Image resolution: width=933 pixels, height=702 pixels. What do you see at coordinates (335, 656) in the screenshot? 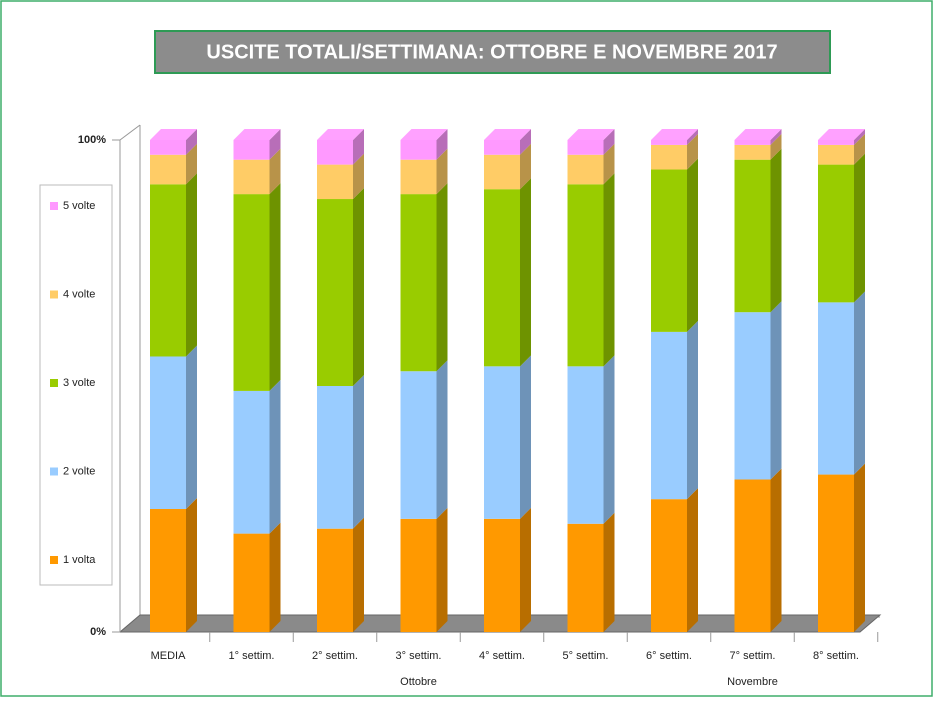
I see `x-tick-label: 2° settim.` at bounding box center [335, 656].